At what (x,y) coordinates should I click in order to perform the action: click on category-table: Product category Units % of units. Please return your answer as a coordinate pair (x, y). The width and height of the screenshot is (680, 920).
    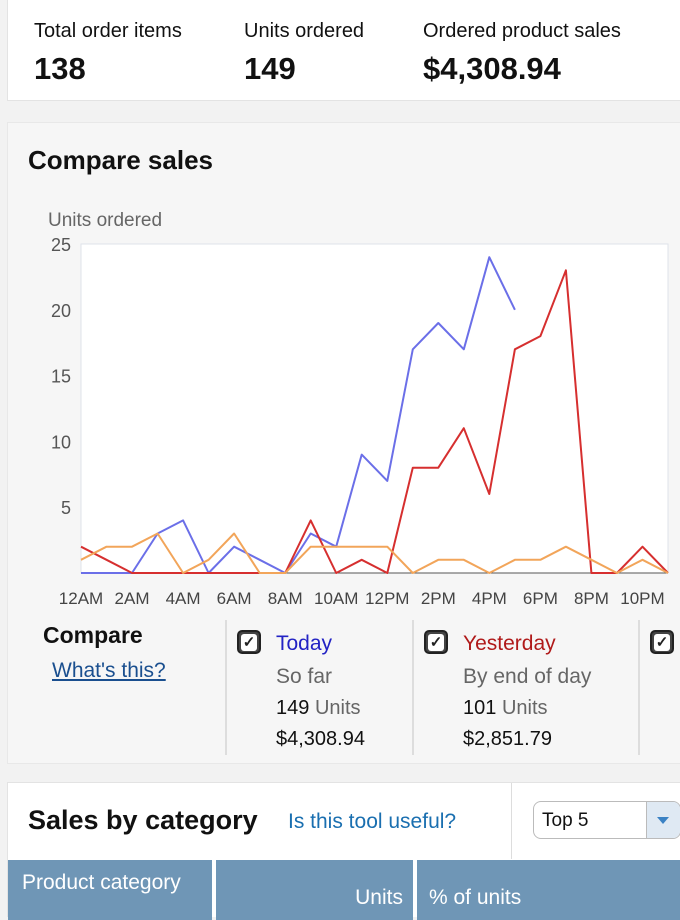
    Looking at the image, I should click on (344, 890).